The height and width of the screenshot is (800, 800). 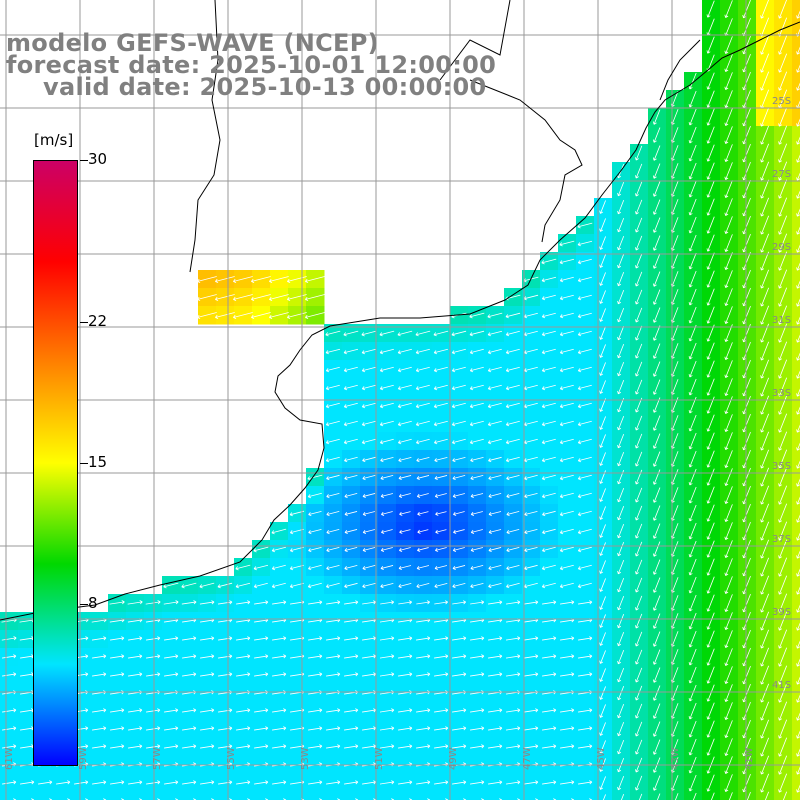 I want to click on latitude-labels: 25S 27S 29S 31S 33S 35S 37S 39S 41S, so click(x=781, y=393).